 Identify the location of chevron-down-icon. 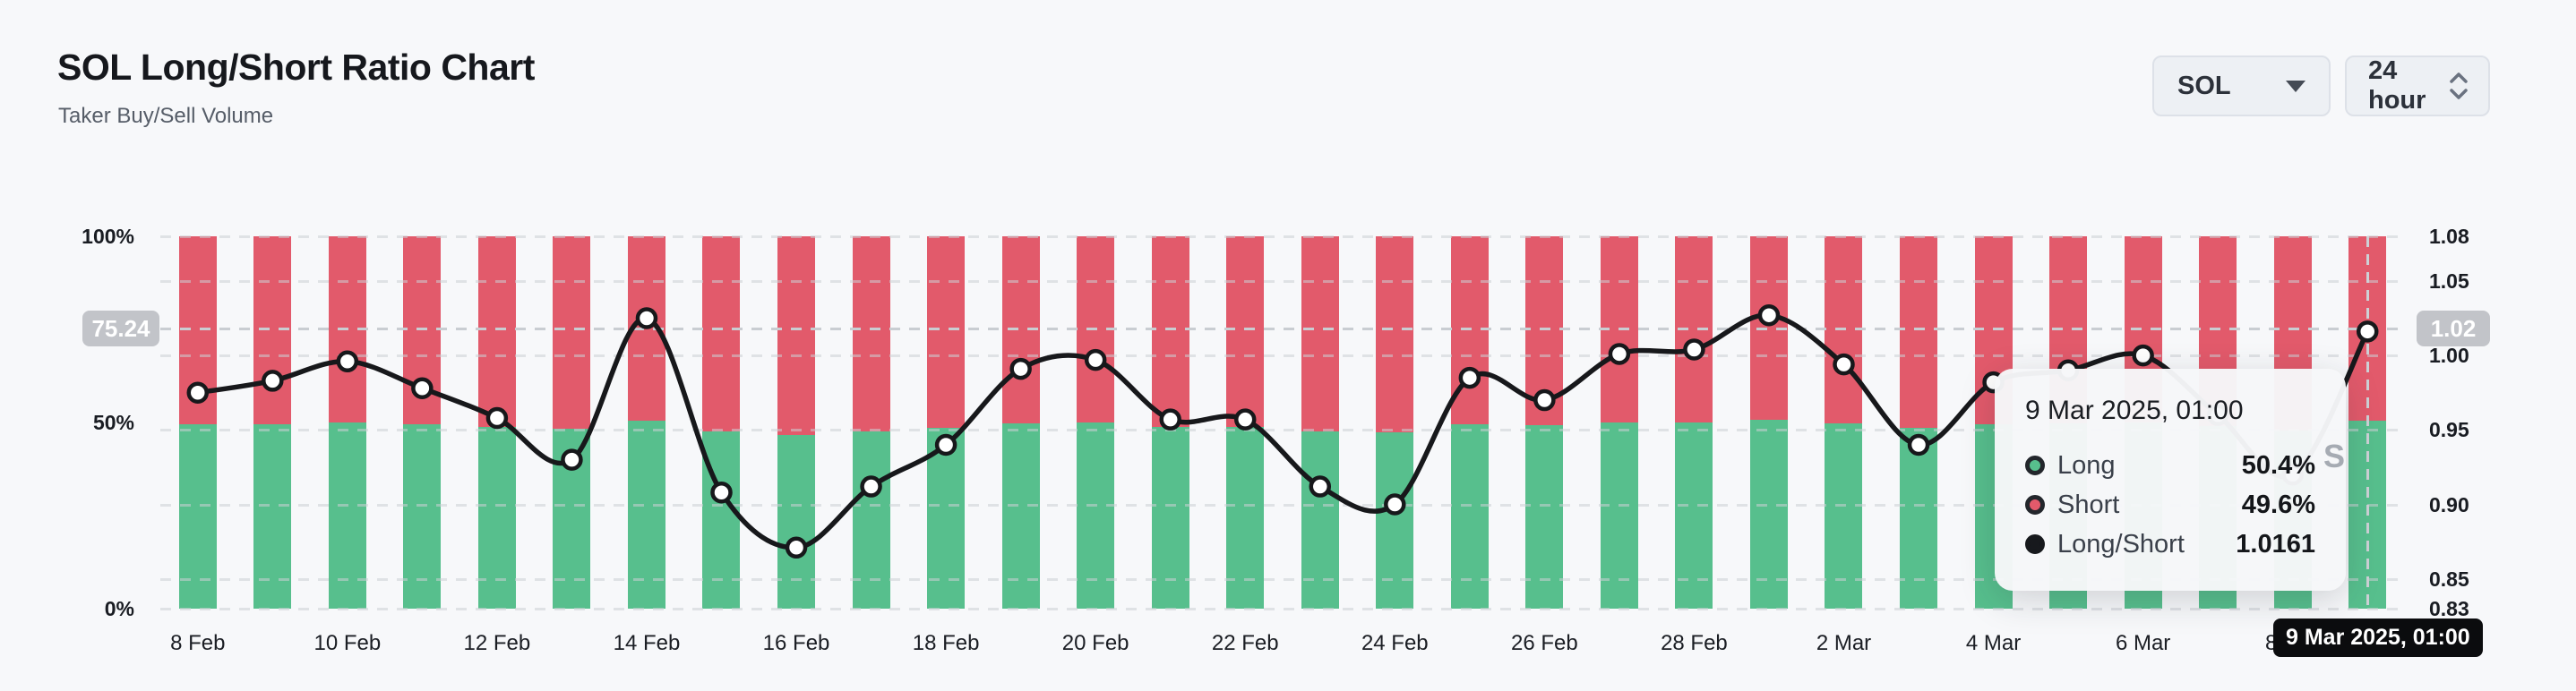
(2296, 86).